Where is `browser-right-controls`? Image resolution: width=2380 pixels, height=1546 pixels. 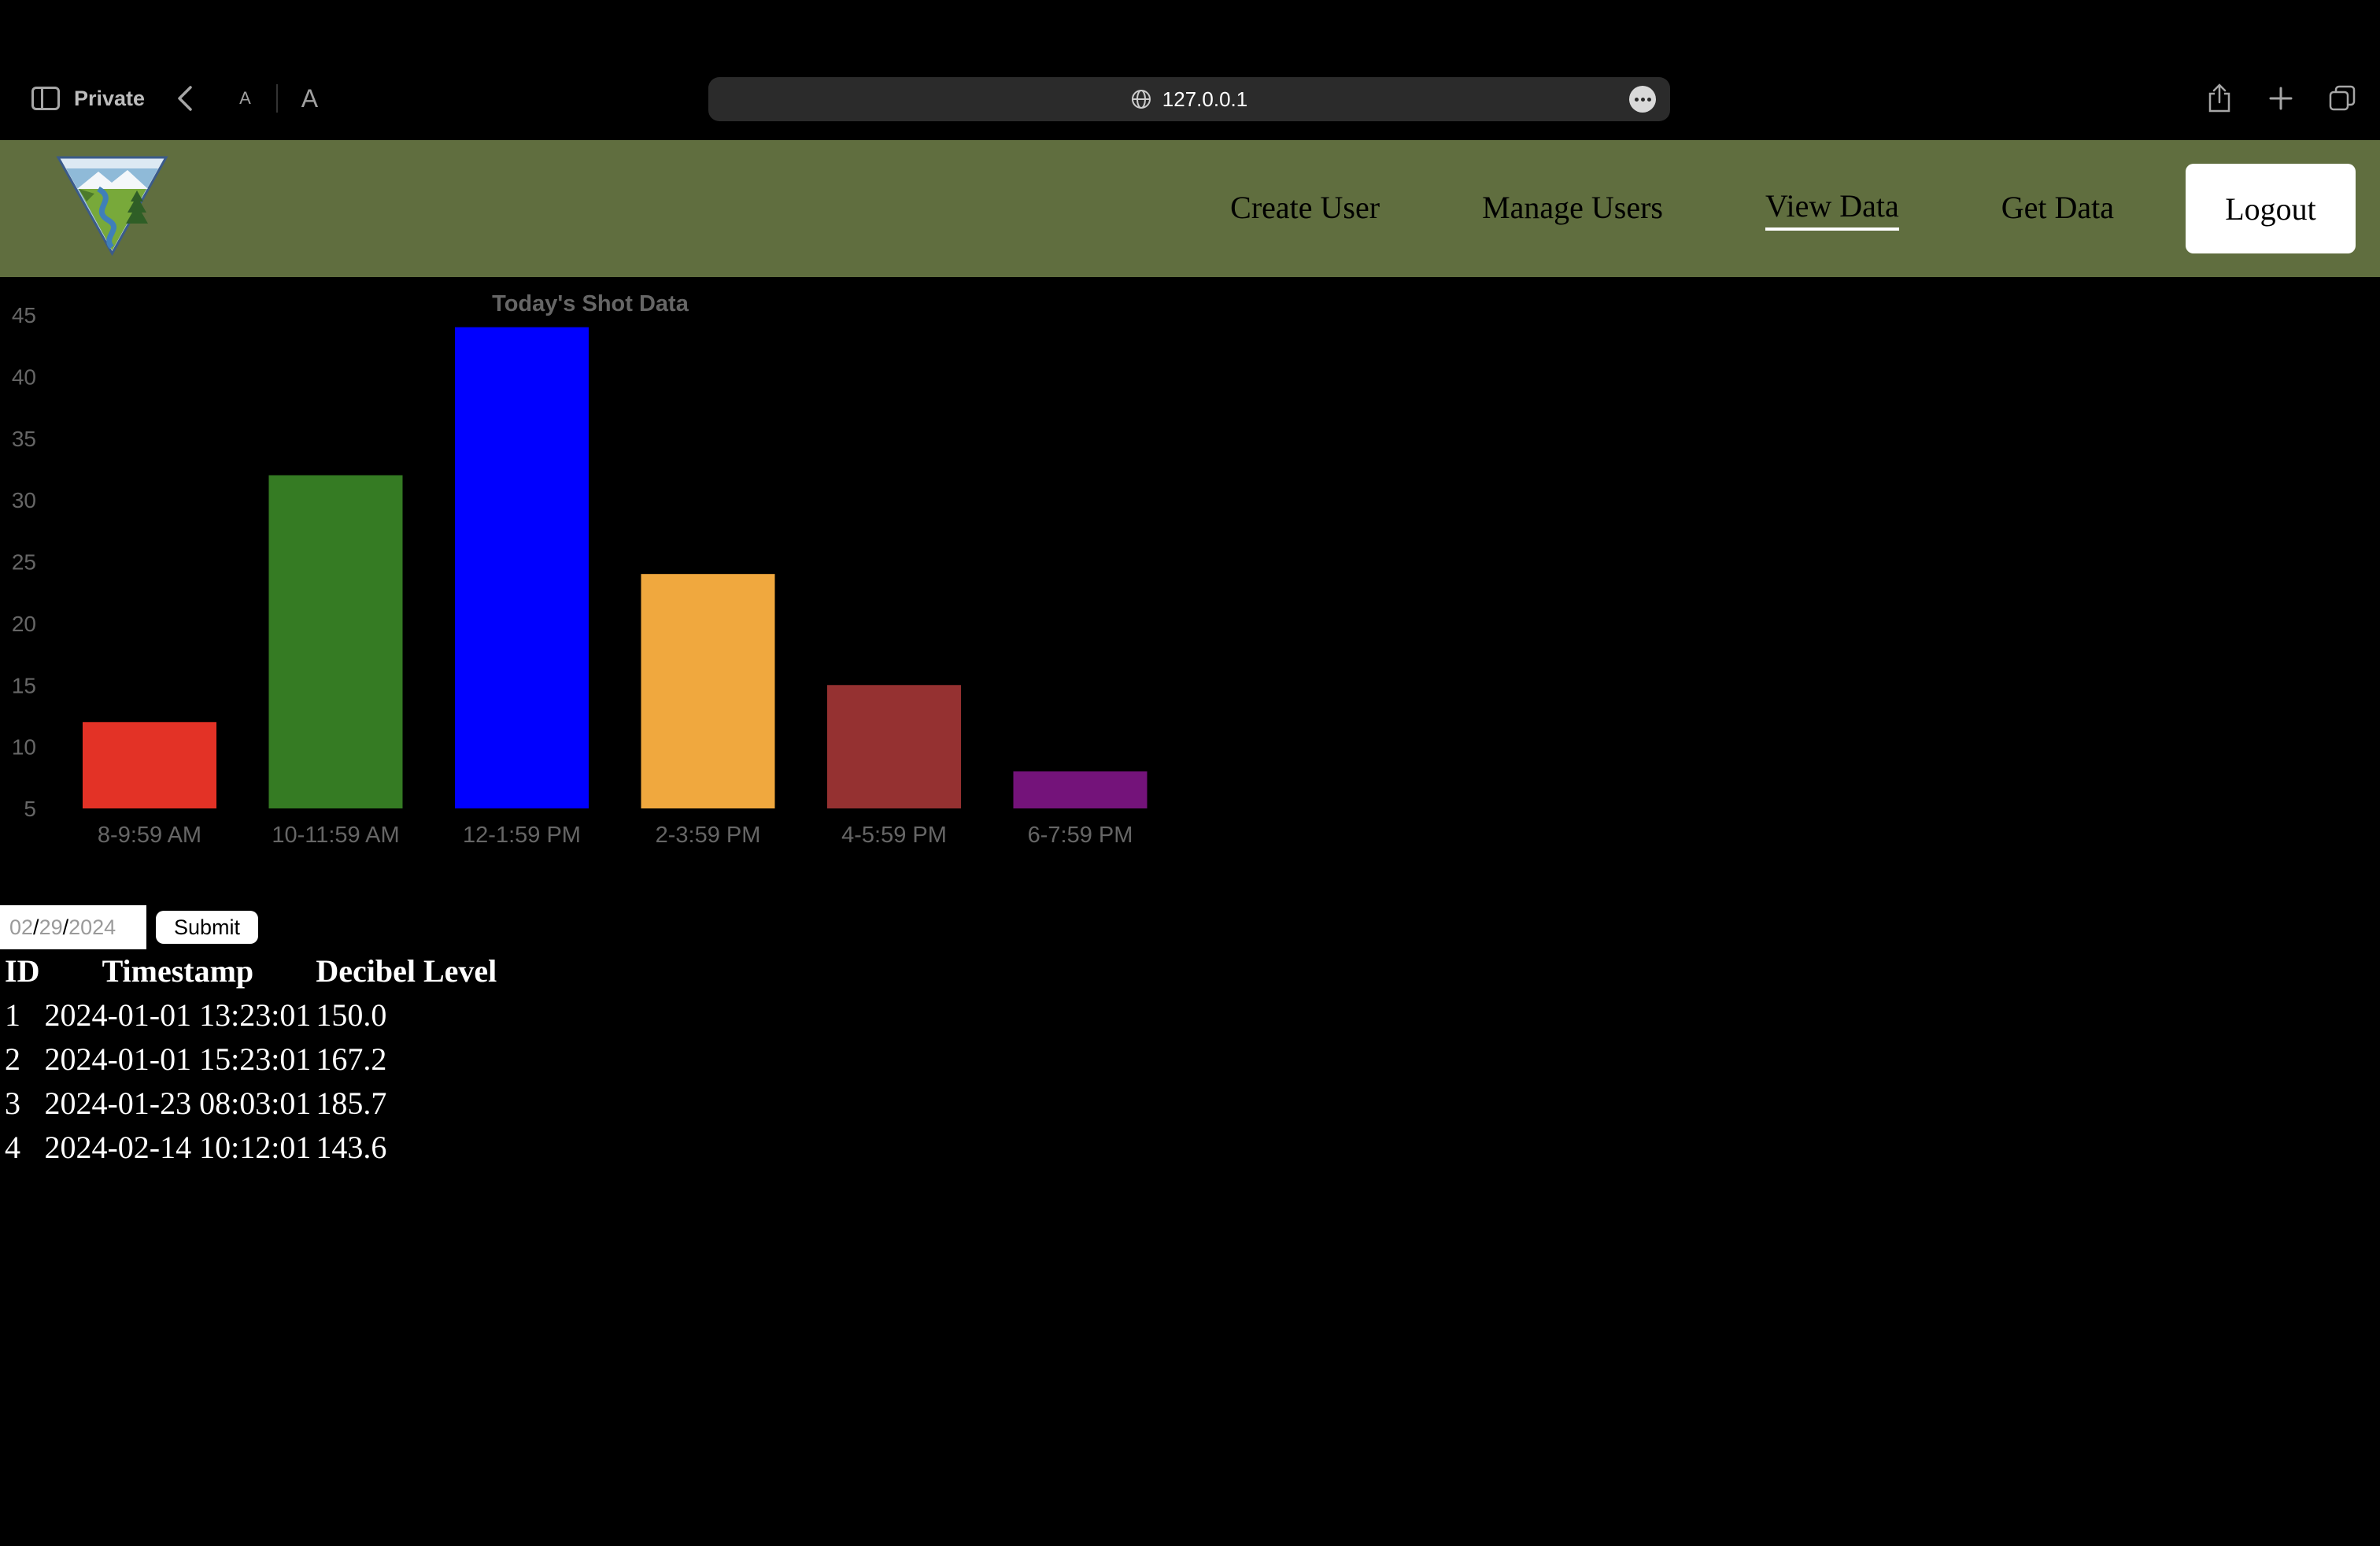
browser-right-controls is located at coordinates (2280, 98).